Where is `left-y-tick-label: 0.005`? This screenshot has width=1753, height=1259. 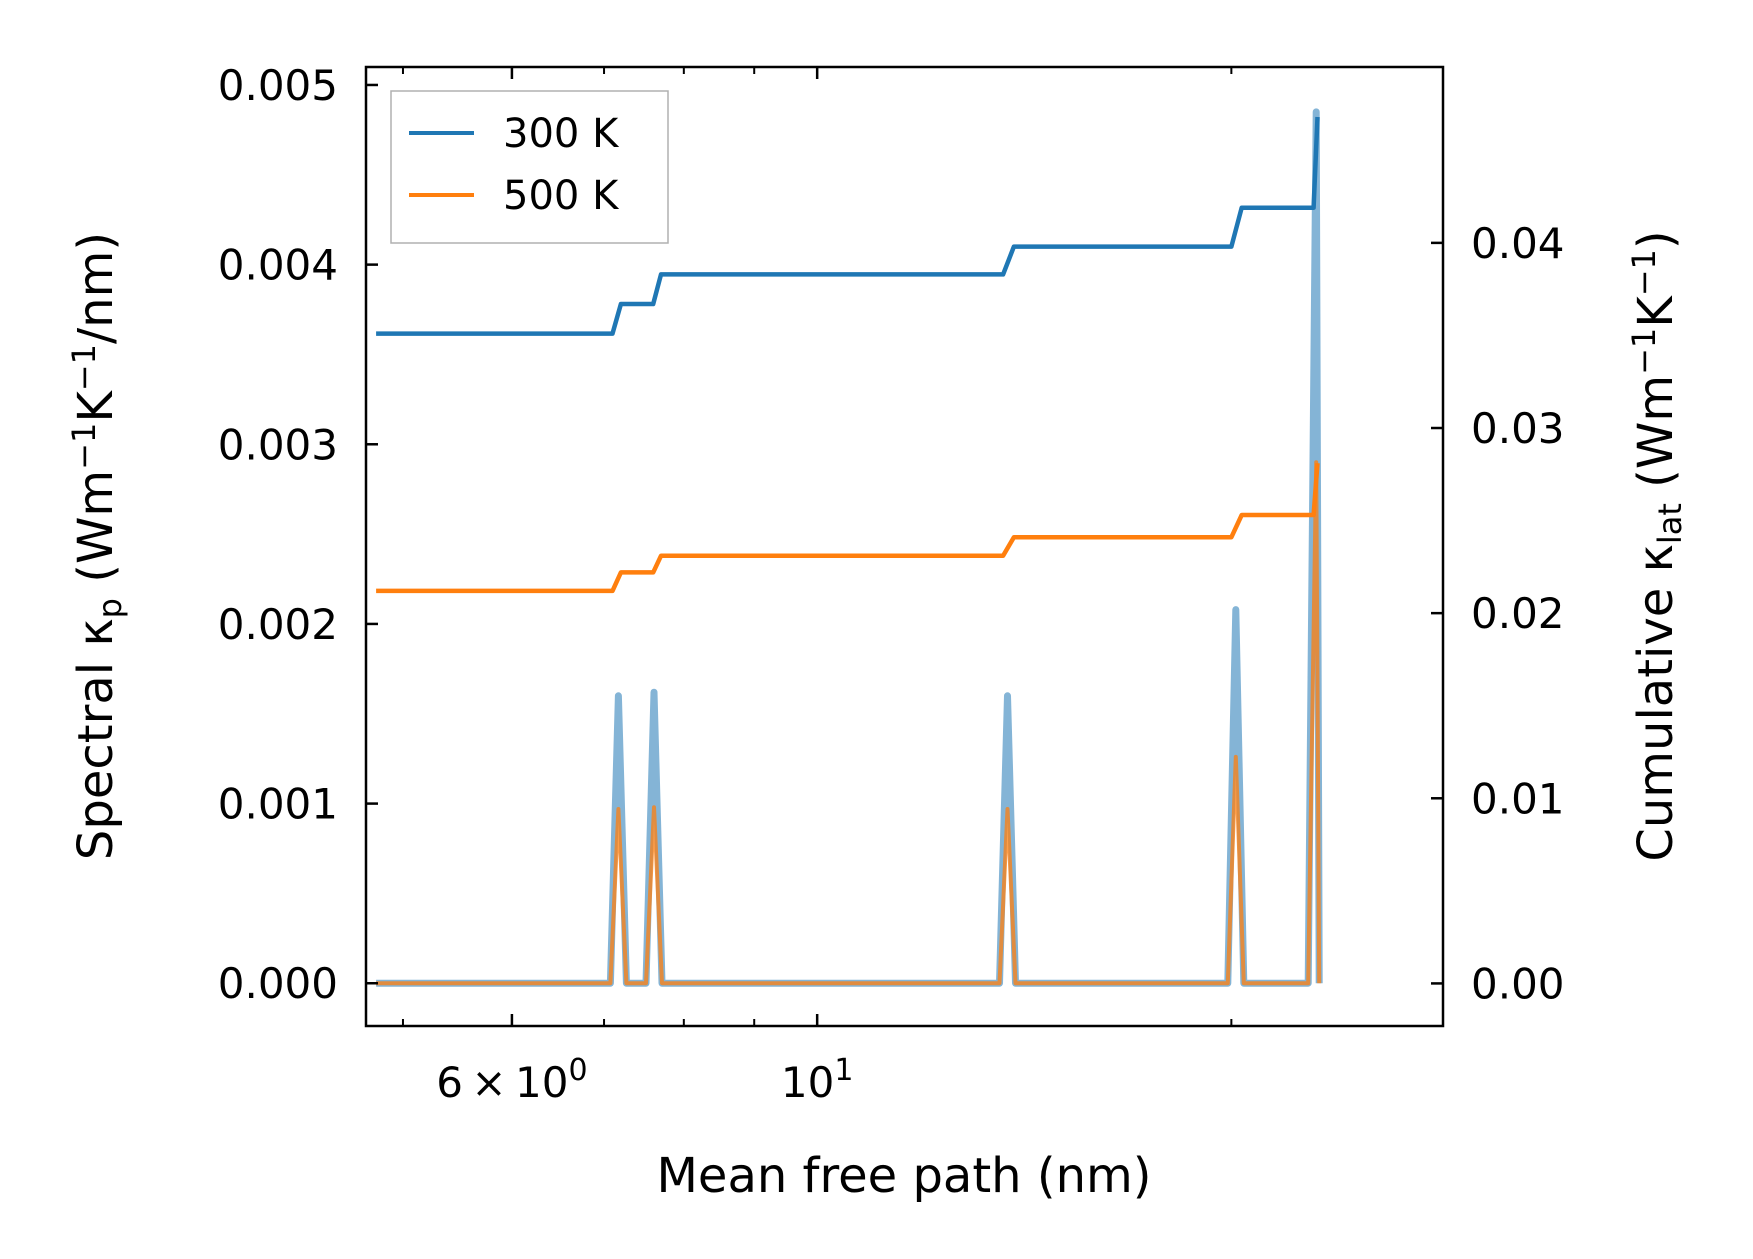
left-y-tick-label: 0.005 is located at coordinates (278, 85).